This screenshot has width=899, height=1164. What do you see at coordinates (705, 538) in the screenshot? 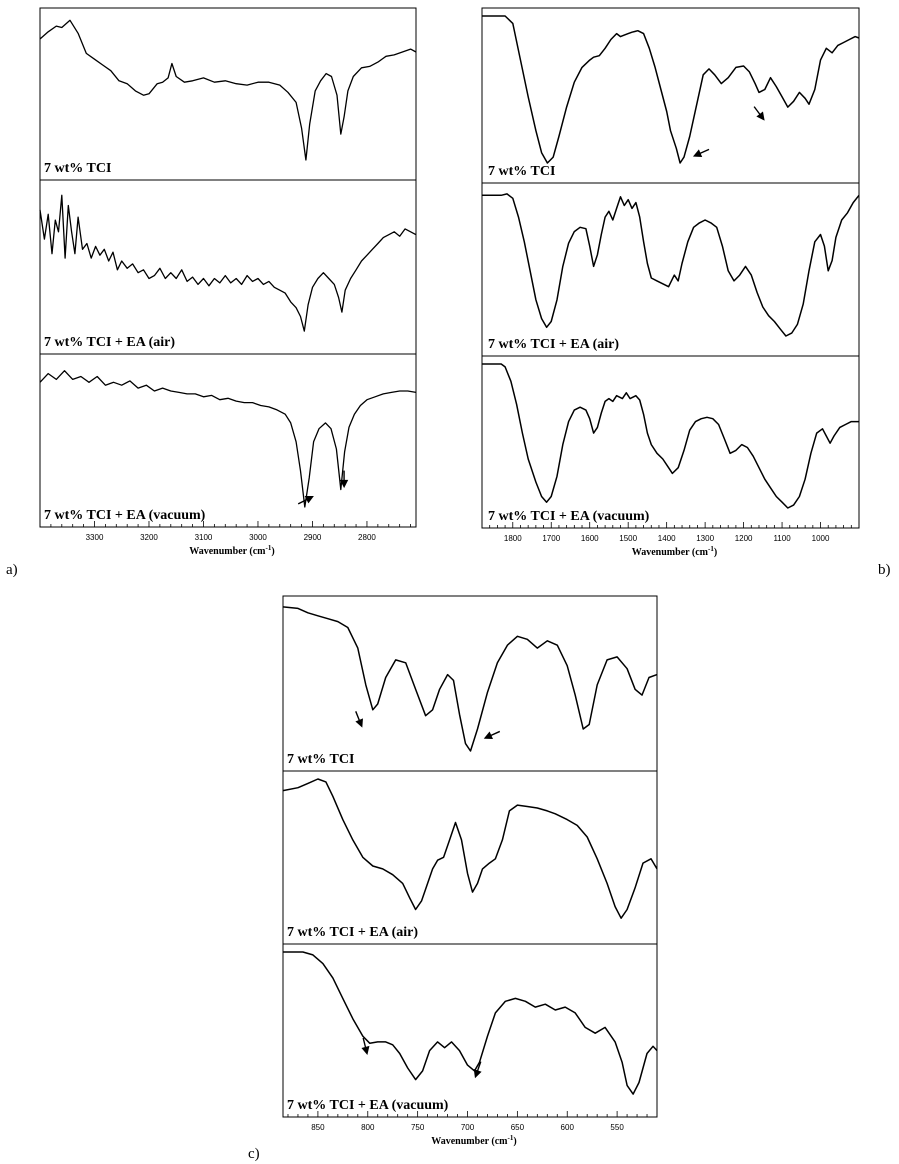
I see `x-tick-label: 1300` at bounding box center [705, 538].